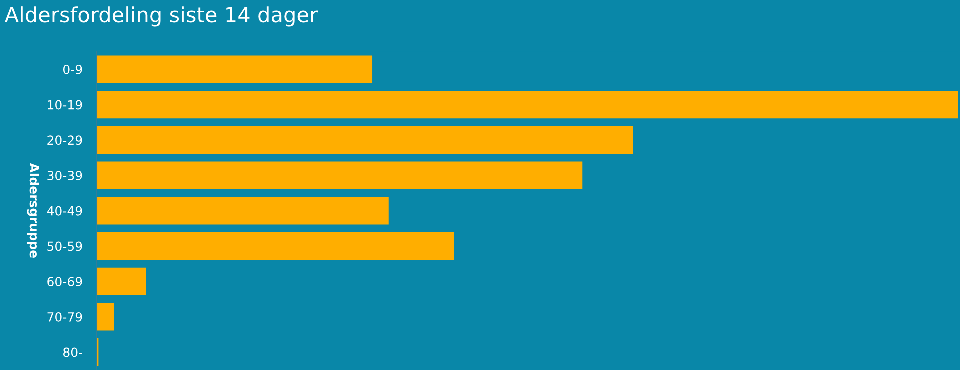 The height and width of the screenshot is (370, 960). What do you see at coordinates (65, 282) in the screenshot?
I see `y-tick-label: 60-69` at bounding box center [65, 282].